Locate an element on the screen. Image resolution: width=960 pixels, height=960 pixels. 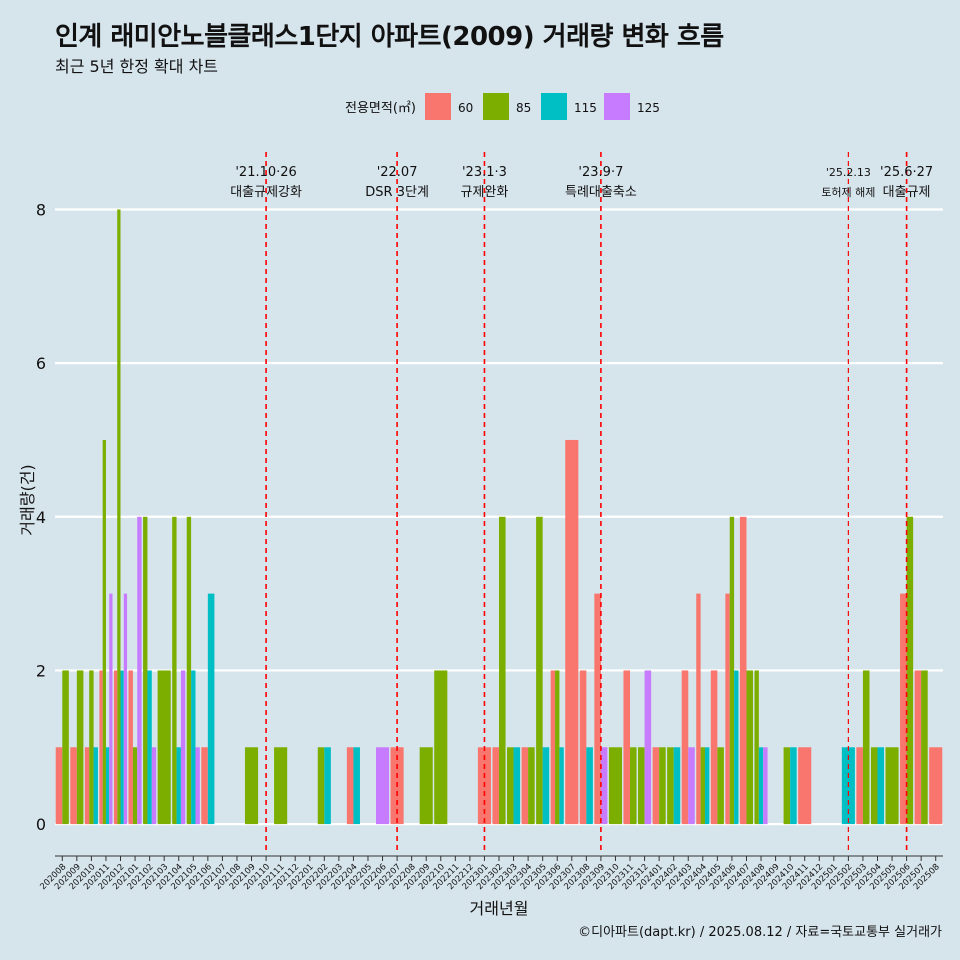
event-date-202207: '22.07 is located at coordinates (397, 172).